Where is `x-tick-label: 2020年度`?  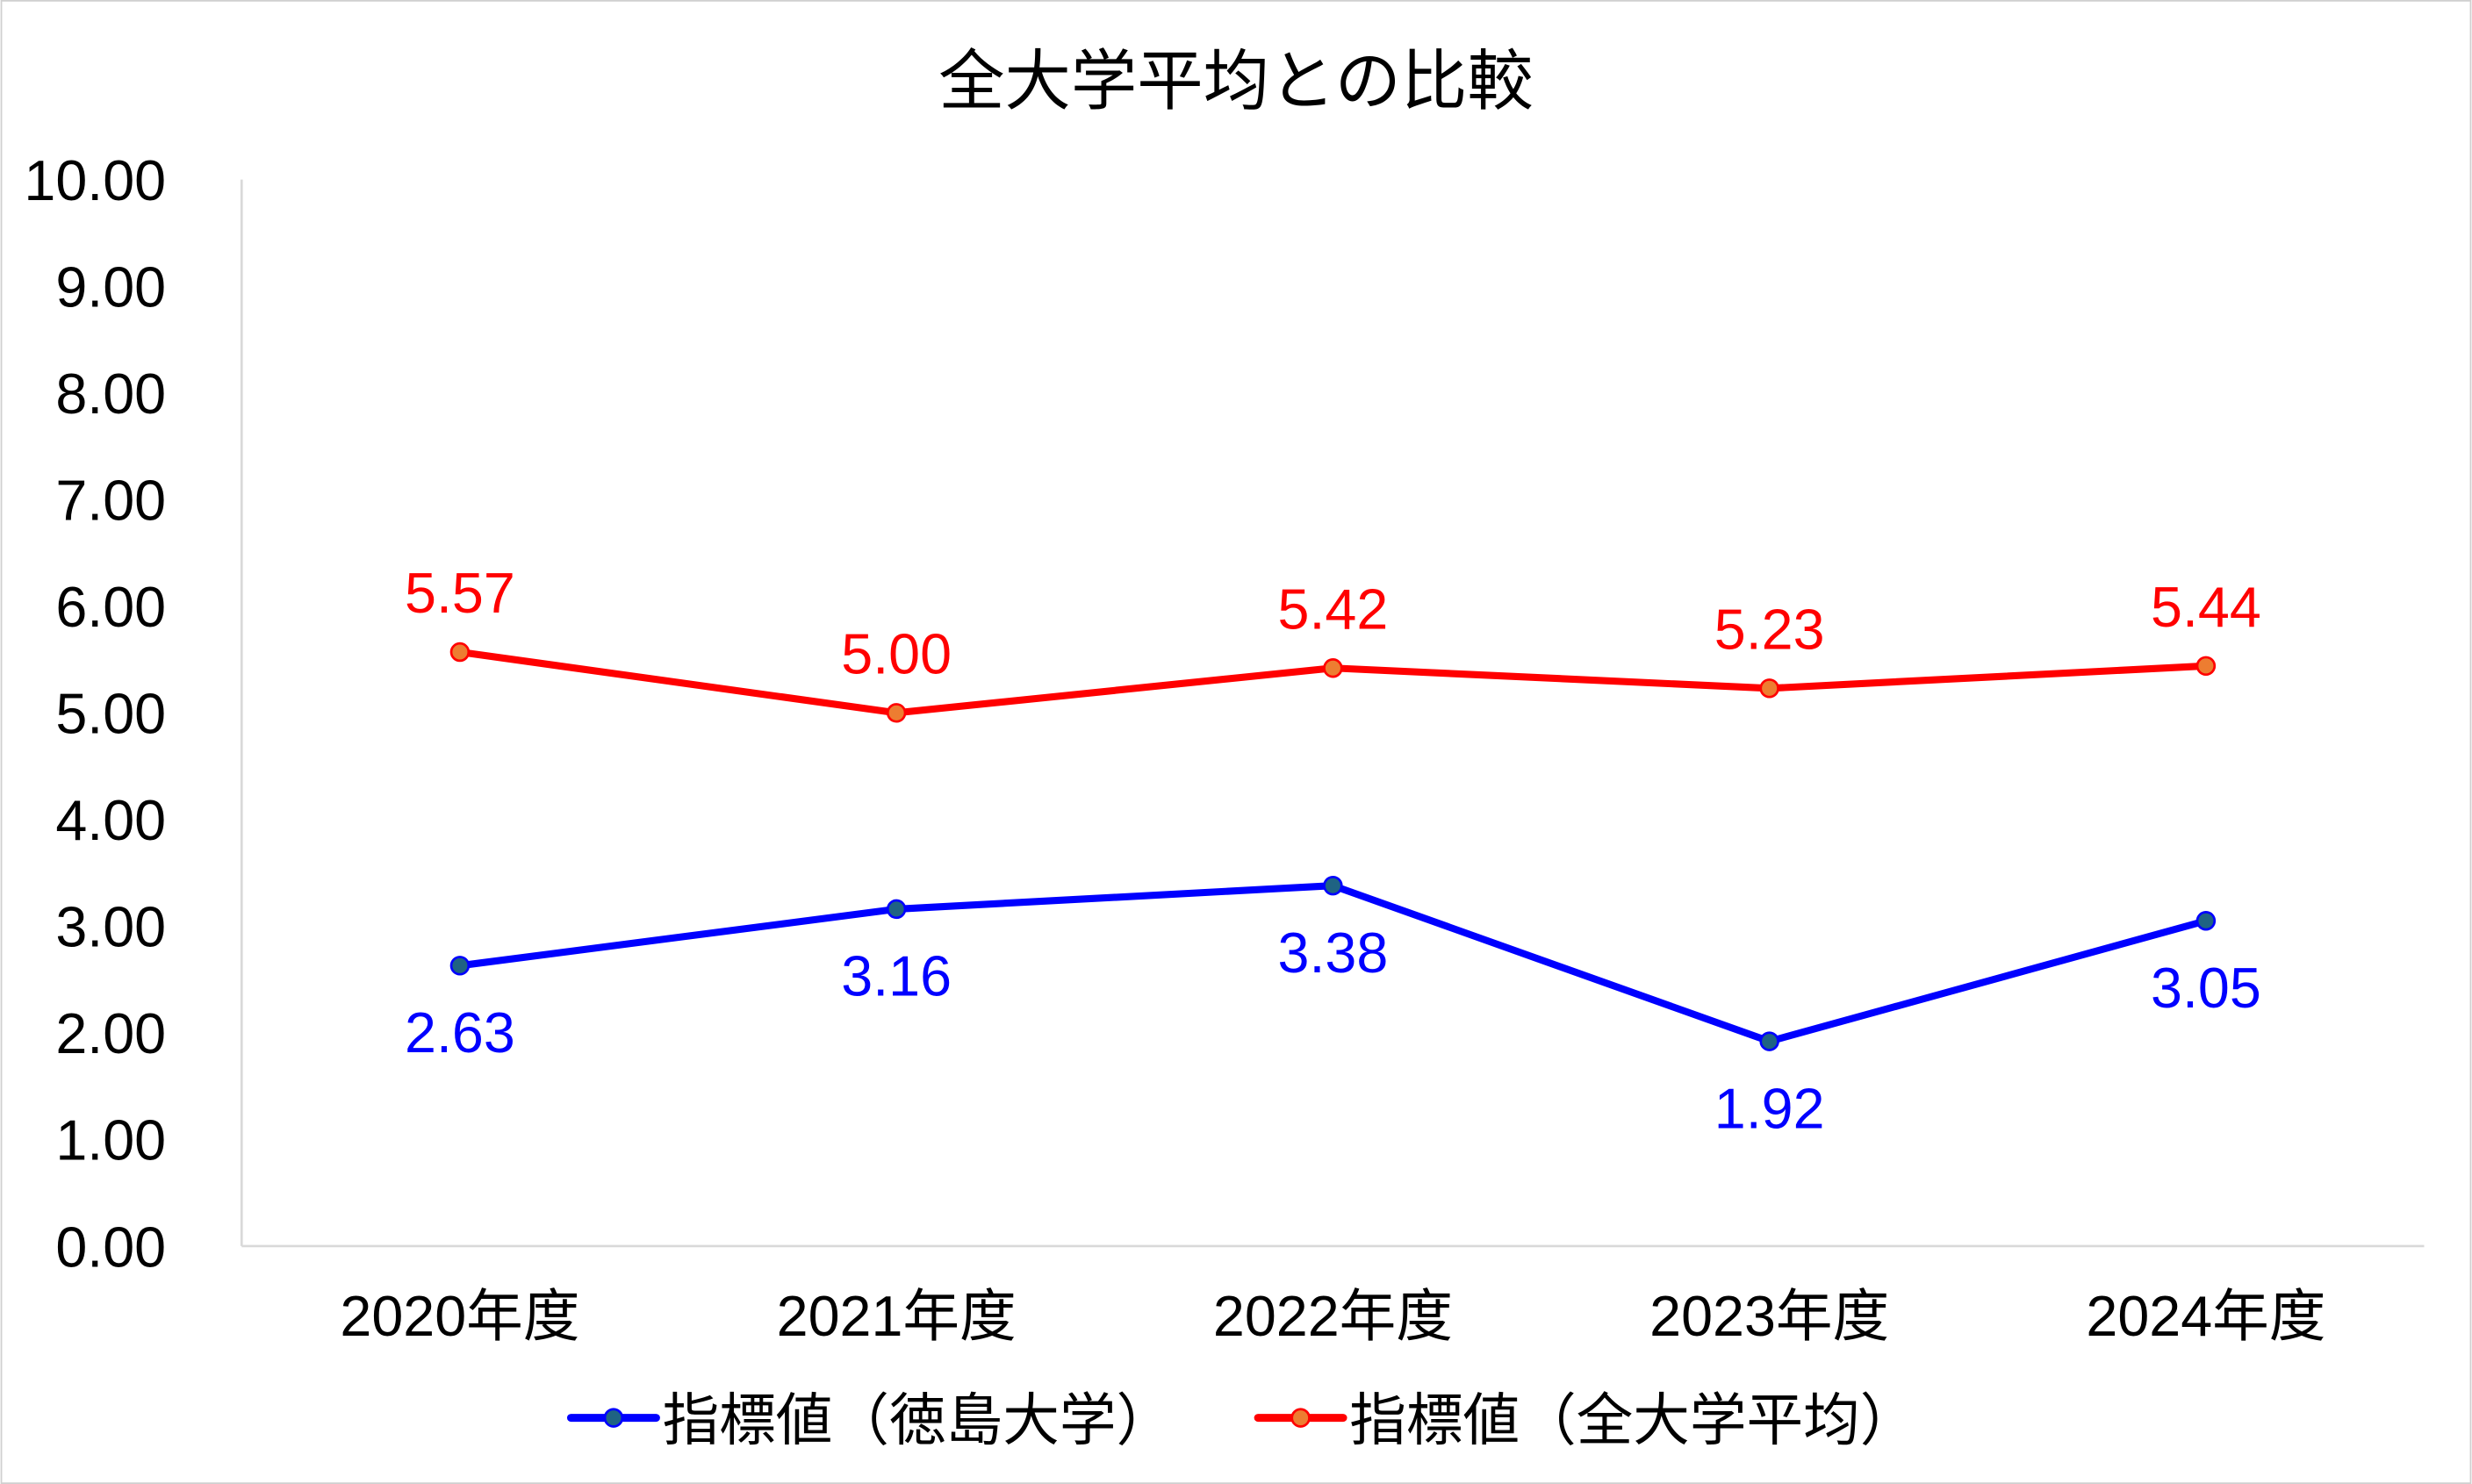
x-tick-label: 2020年度 is located at coordinates (459, 1316).